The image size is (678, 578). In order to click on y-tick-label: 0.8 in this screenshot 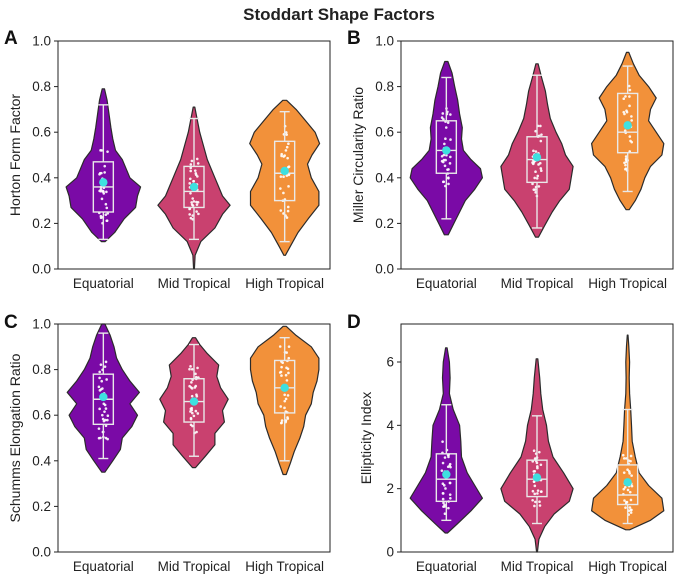, I will do `click(41, 369)`.